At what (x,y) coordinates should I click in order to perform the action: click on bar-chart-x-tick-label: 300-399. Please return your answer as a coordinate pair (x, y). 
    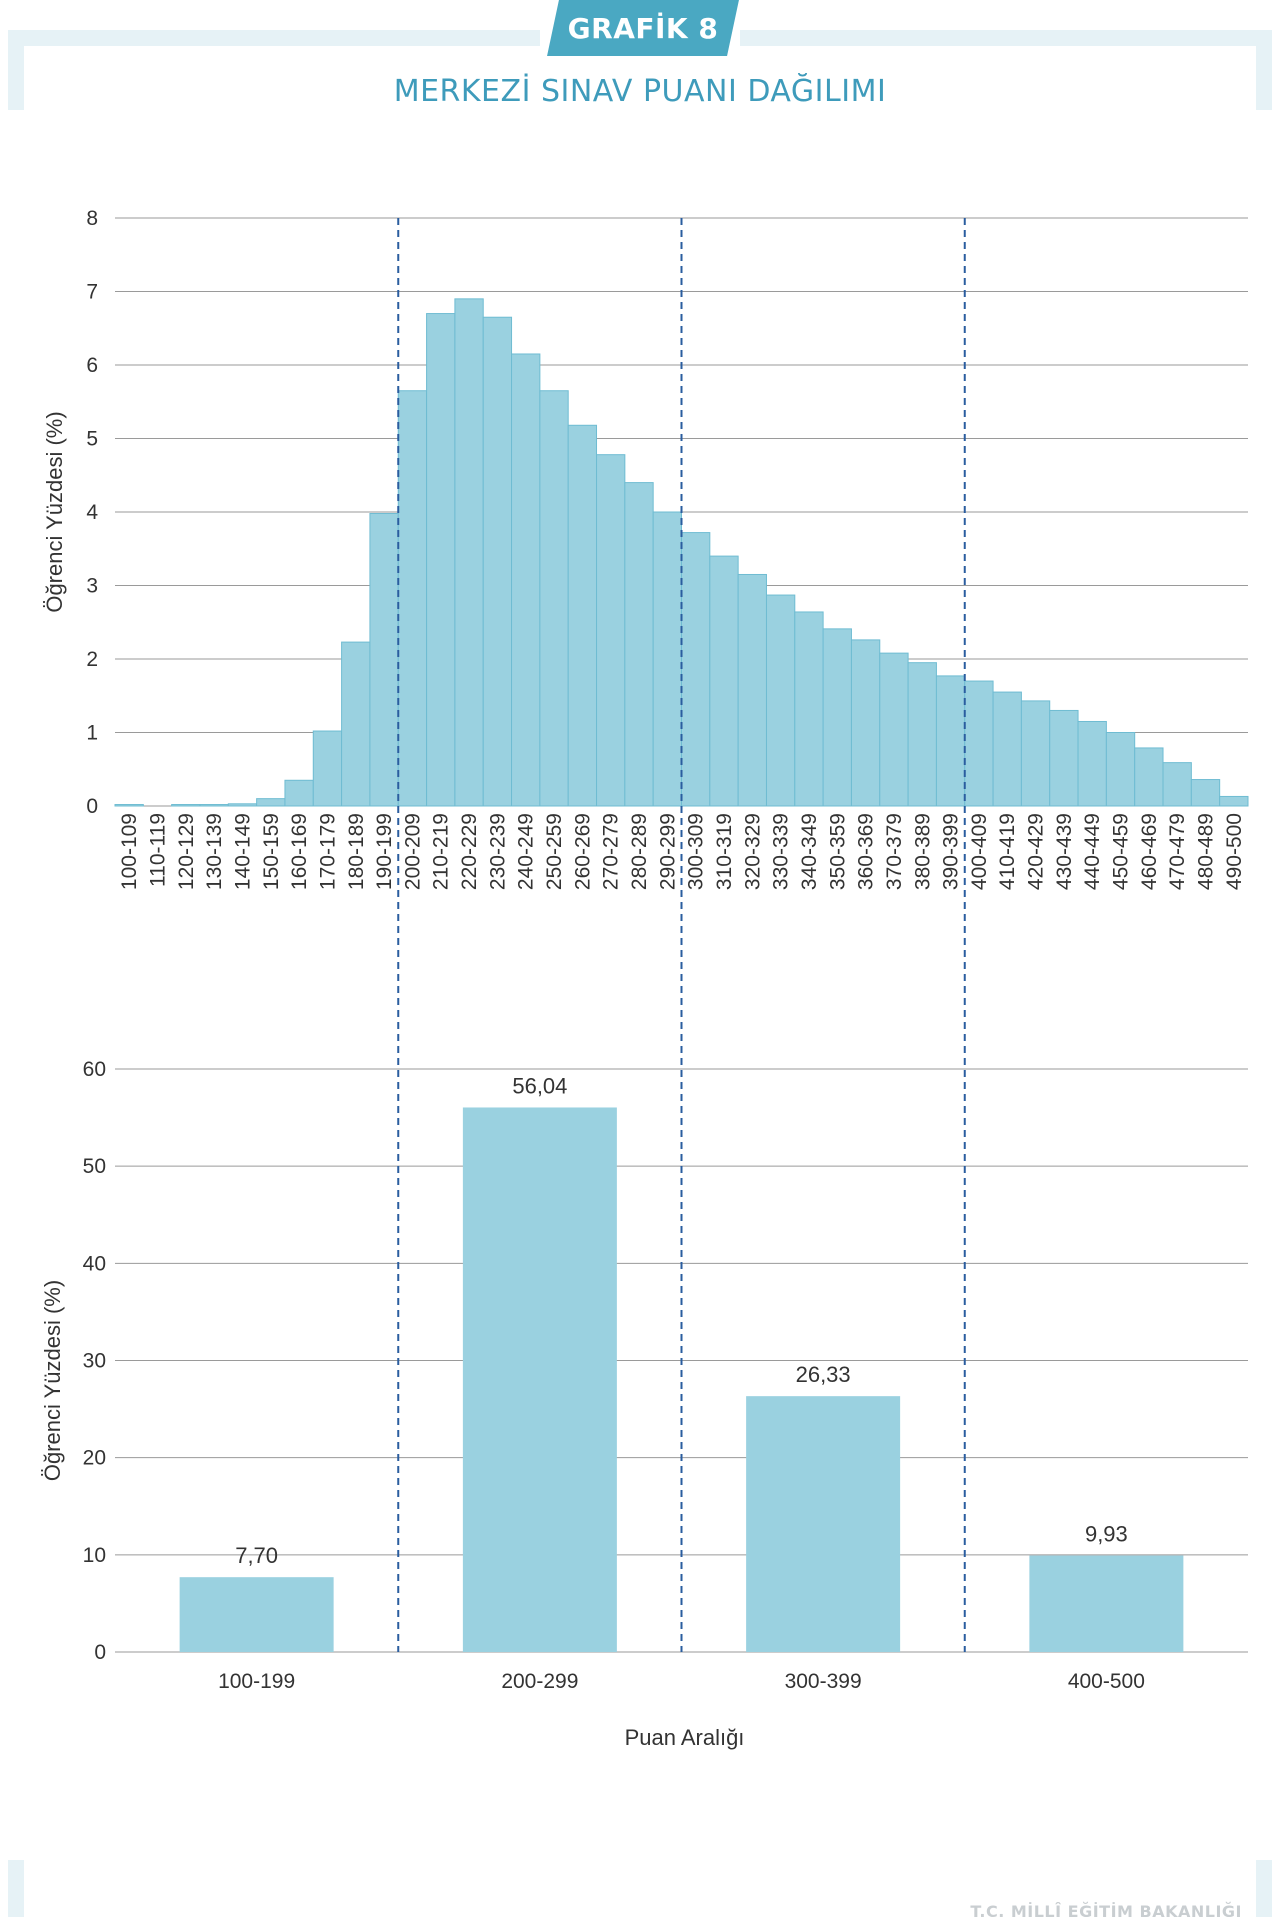
    Looking at the image, I should click on (823, 1681).